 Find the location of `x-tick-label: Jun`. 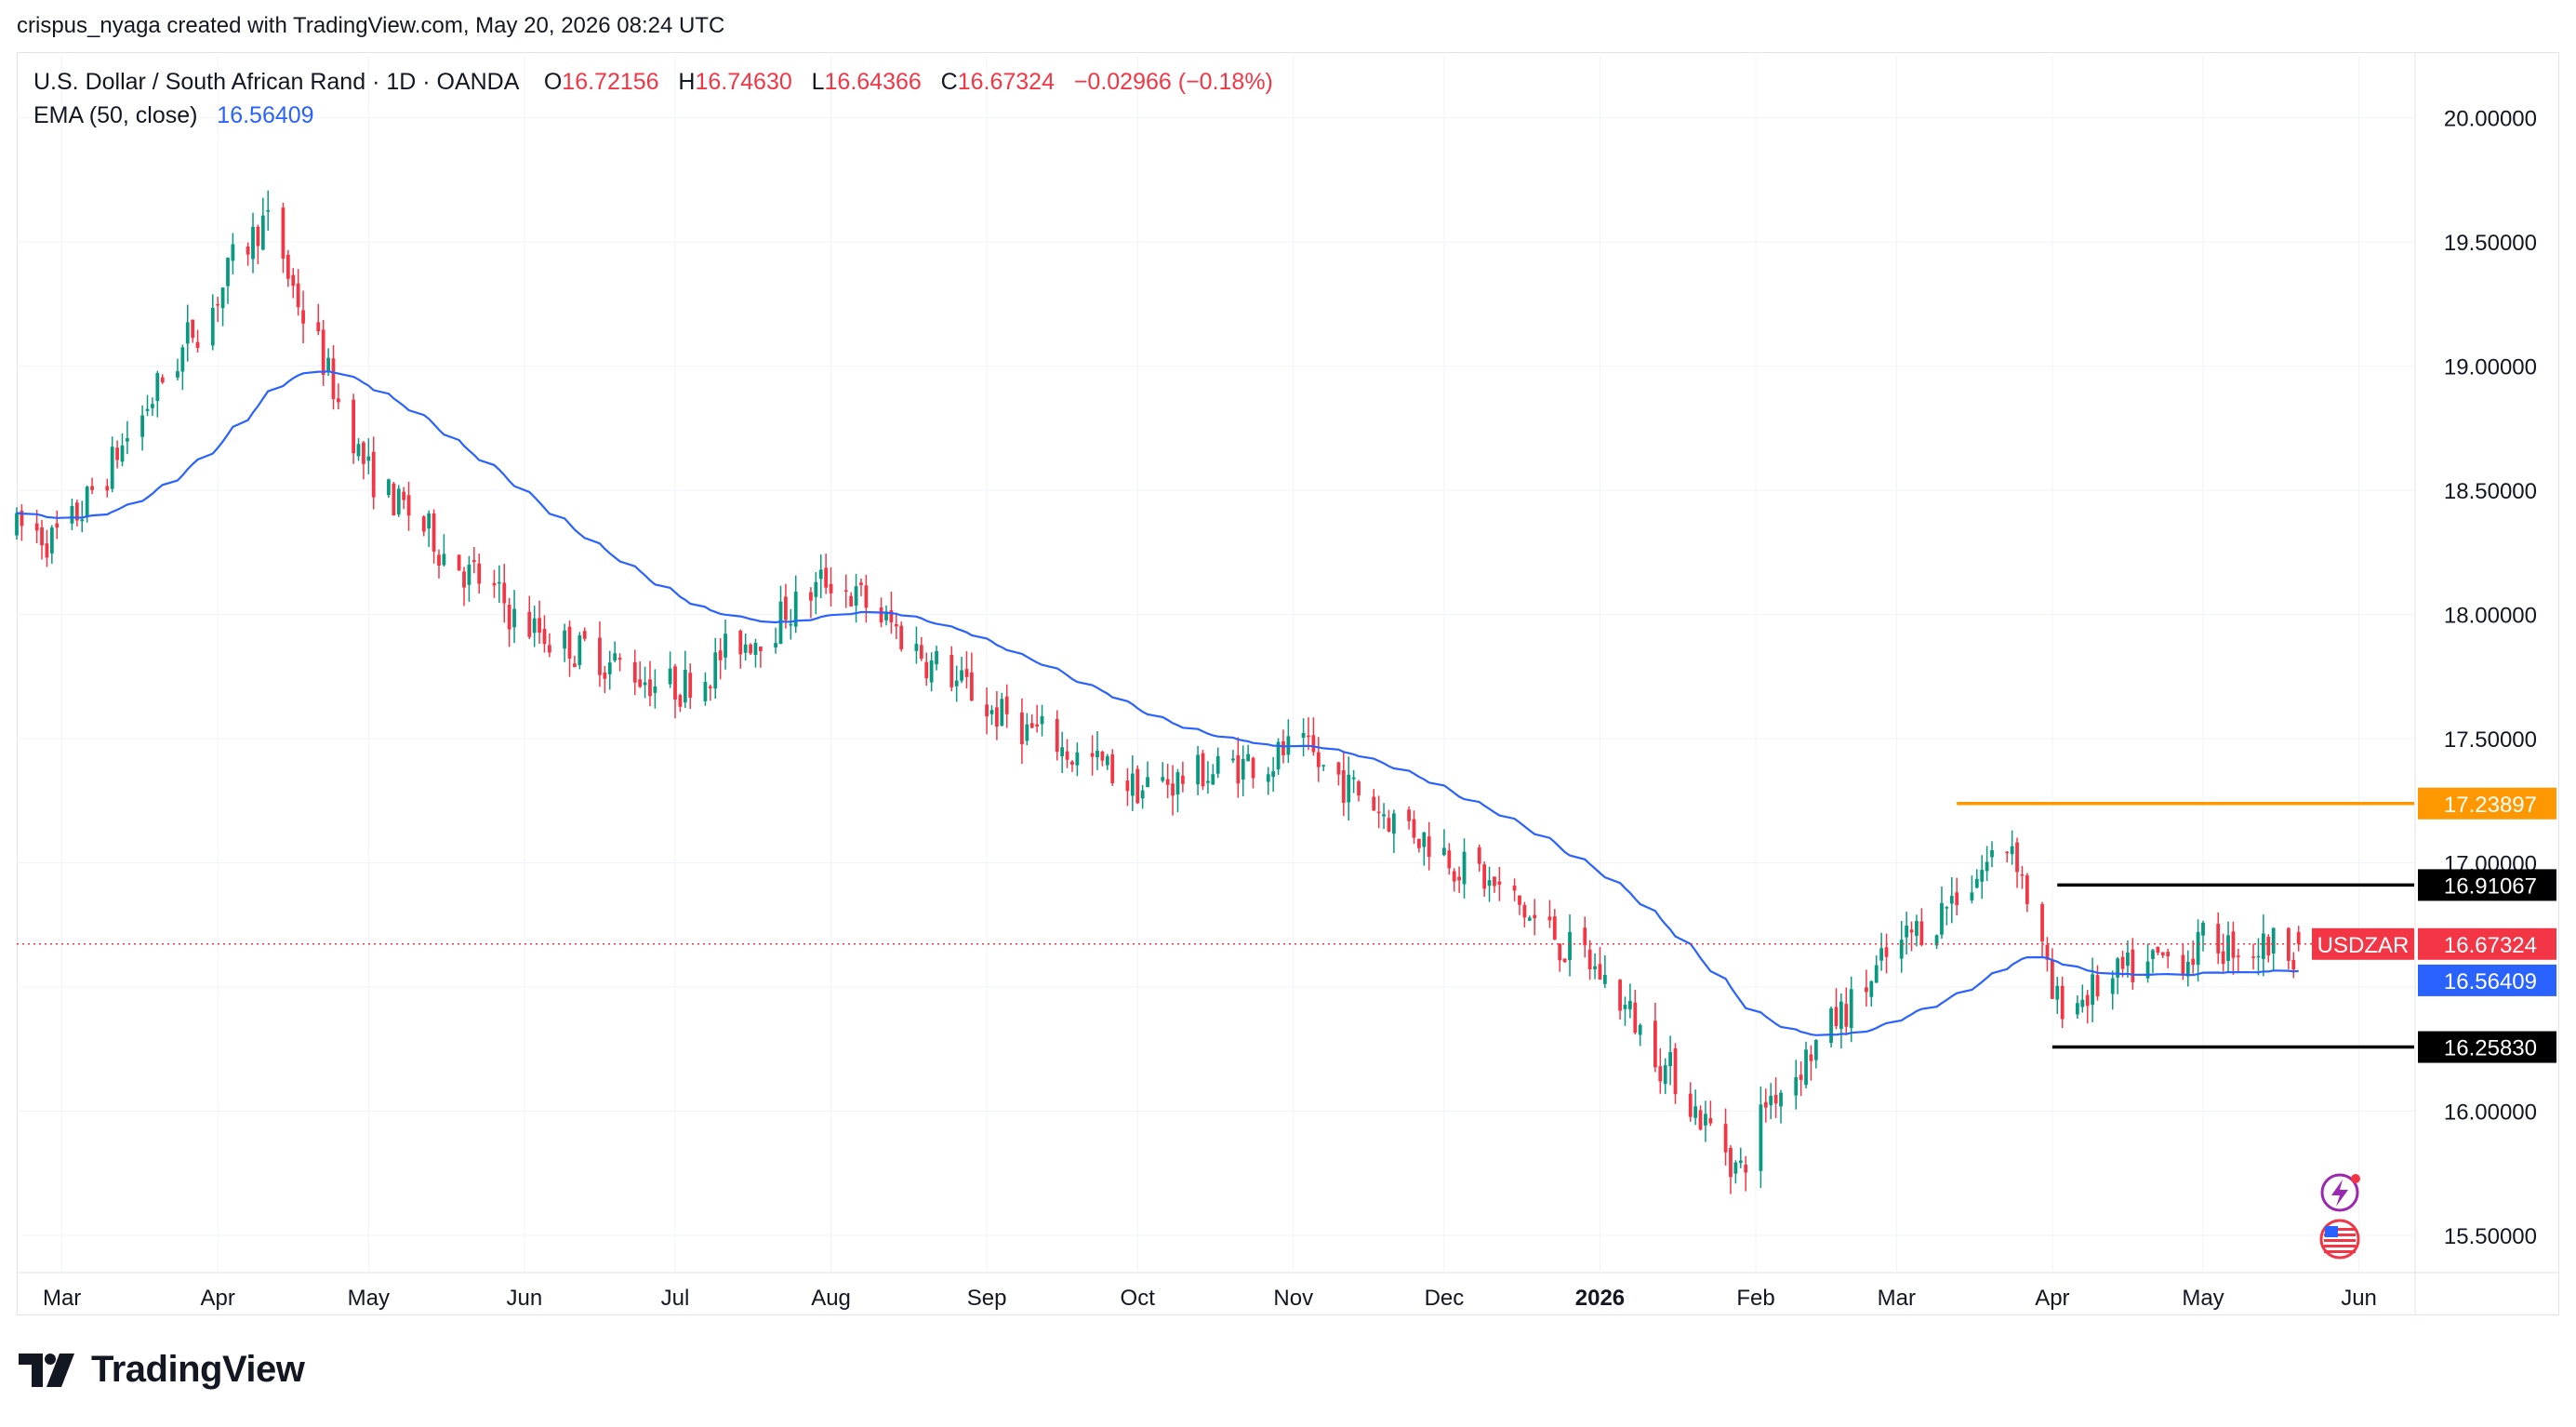

x-tick-label: Jun is located at coordinates (2359, 1298).